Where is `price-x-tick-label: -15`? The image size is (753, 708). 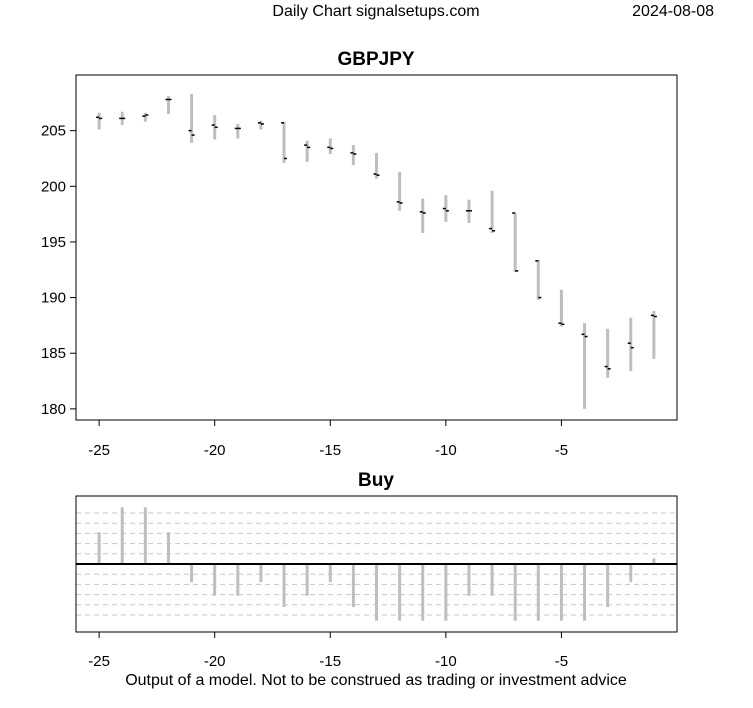
price-x-tick-label: -15 is located at coordinates (330, 450).